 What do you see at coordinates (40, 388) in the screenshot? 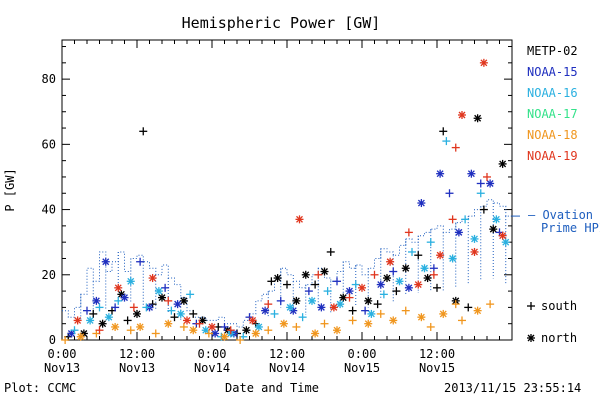
I see `plot-source-label: Plot: CCMC` at bounding box center [40, 388].